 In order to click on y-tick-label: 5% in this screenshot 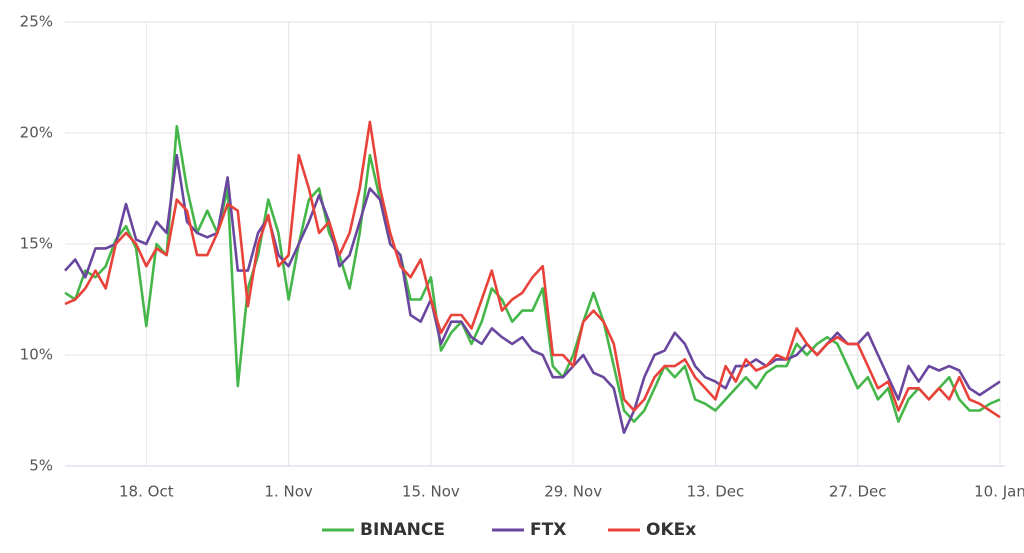, I will do `click(41, 466)`.